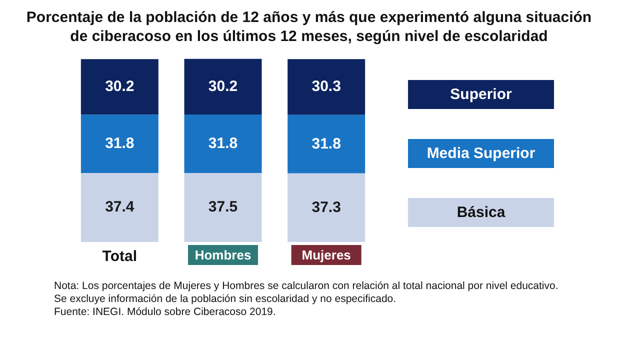 Image resolution: width=618 pixels, height=340 pixels. I want to click on chart-title: Porcentaje de la población de 12 años y más que experimentó alguna situación de ciberacoso en los últimos 12 meses, según nivel de escolaridad, so click(309, 27).